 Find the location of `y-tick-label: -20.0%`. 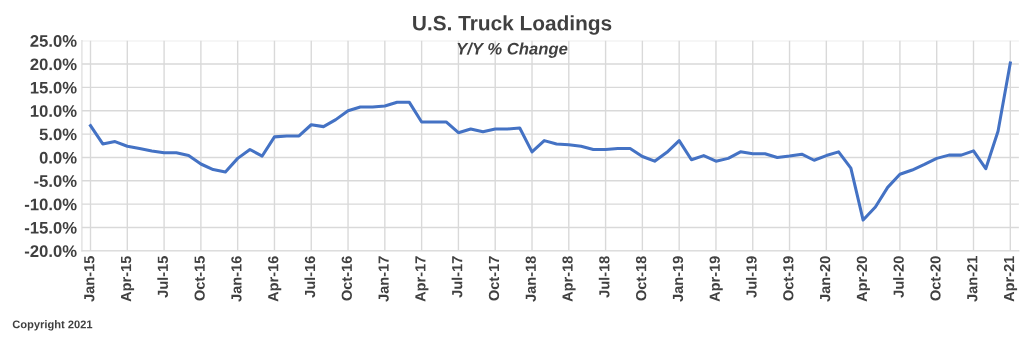

y-tick-label: -20.0% is located at coordinates (50, 251).